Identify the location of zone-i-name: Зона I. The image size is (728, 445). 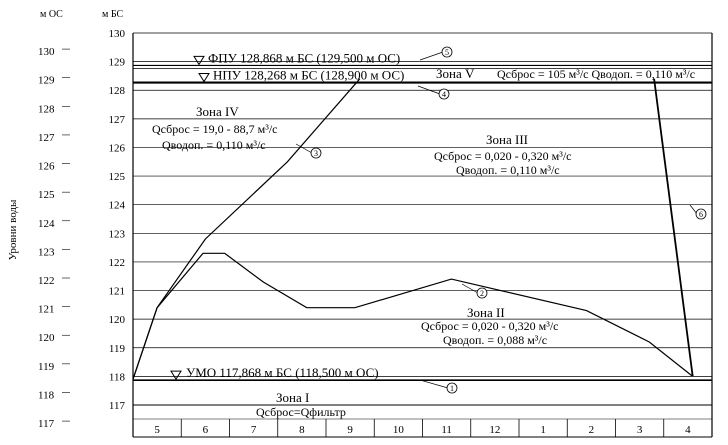
(292, 397).